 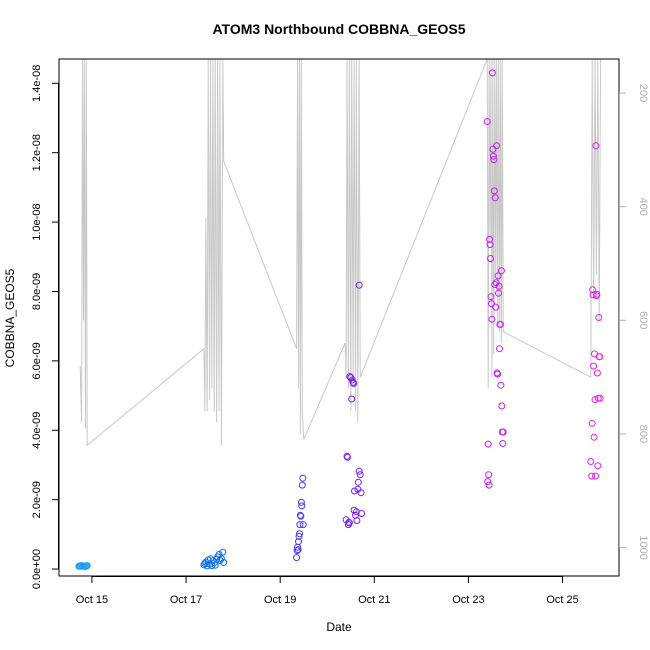 What do you see at coordinates (339, 627) in the screenshot?
I see `x-axis-label: Date` at bounding box center [339, 627].